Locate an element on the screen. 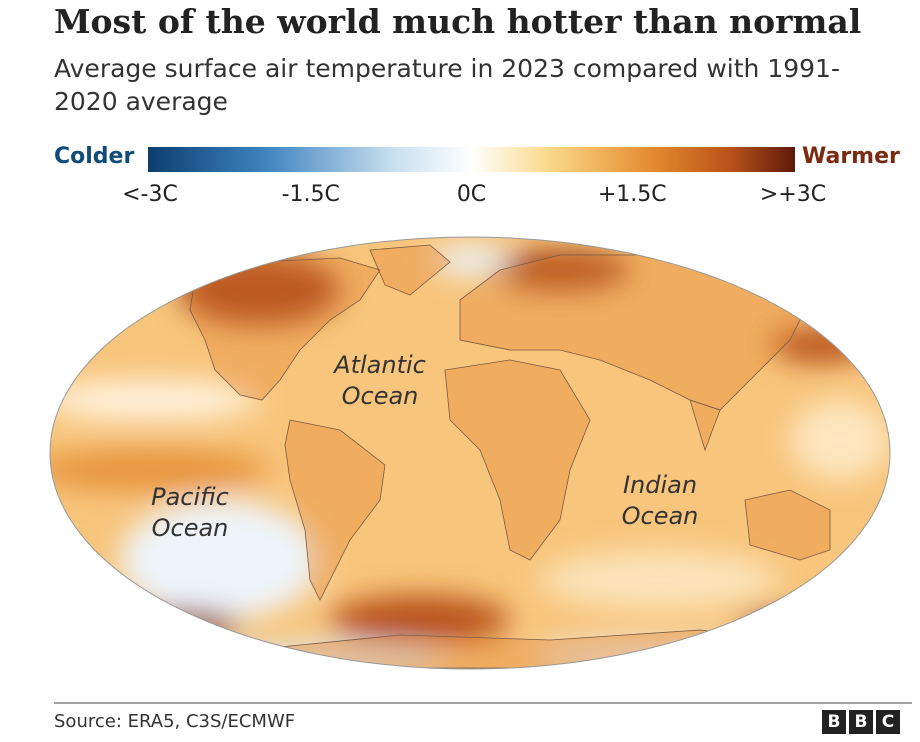 Image resolution: width=920 pixels, height=742 pixels. legend-tick-label: -1.5C is located at coordinates (310, 194).